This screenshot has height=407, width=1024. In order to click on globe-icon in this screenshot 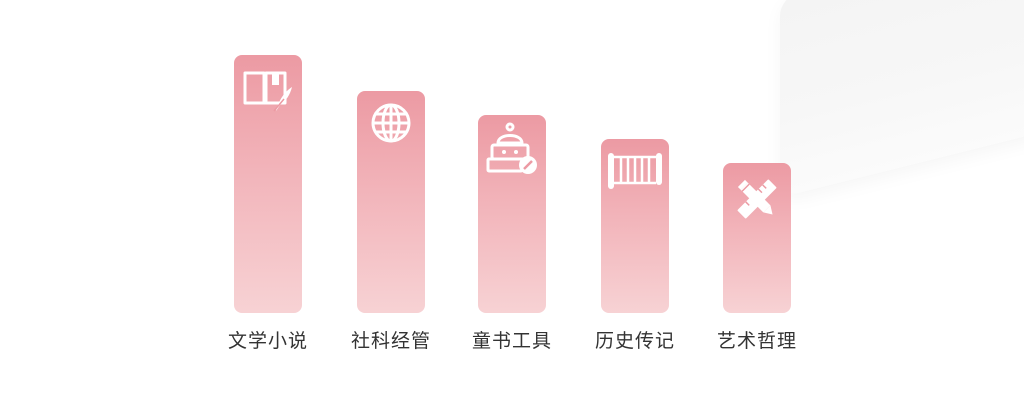, I will do `click(391, 123)`.